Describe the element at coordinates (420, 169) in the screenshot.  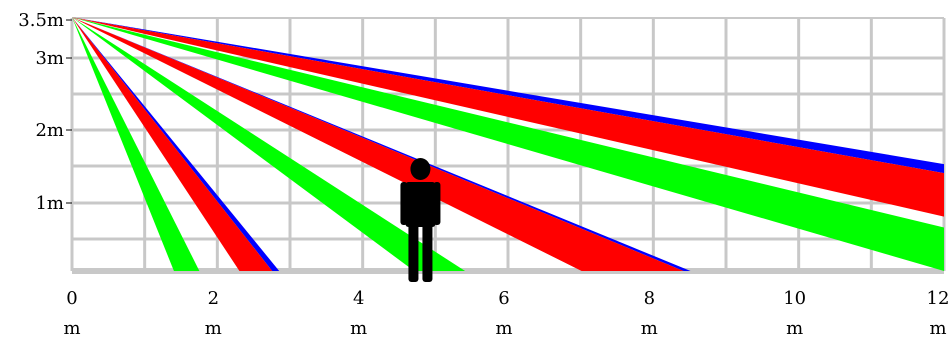
I see `person-head` at that location.